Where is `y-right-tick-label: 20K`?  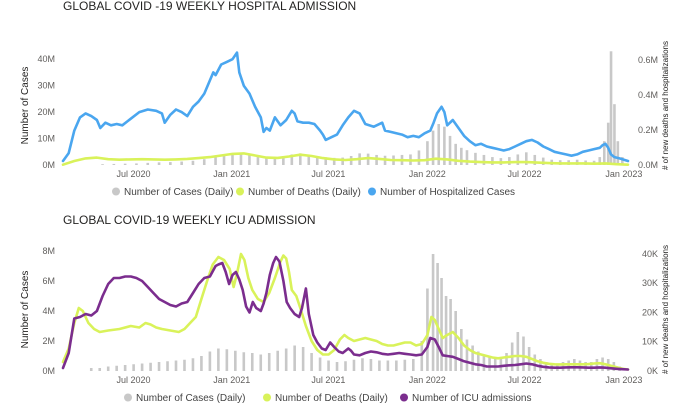 y-right-tick-label: 20K is located at coordinates (650, 312).